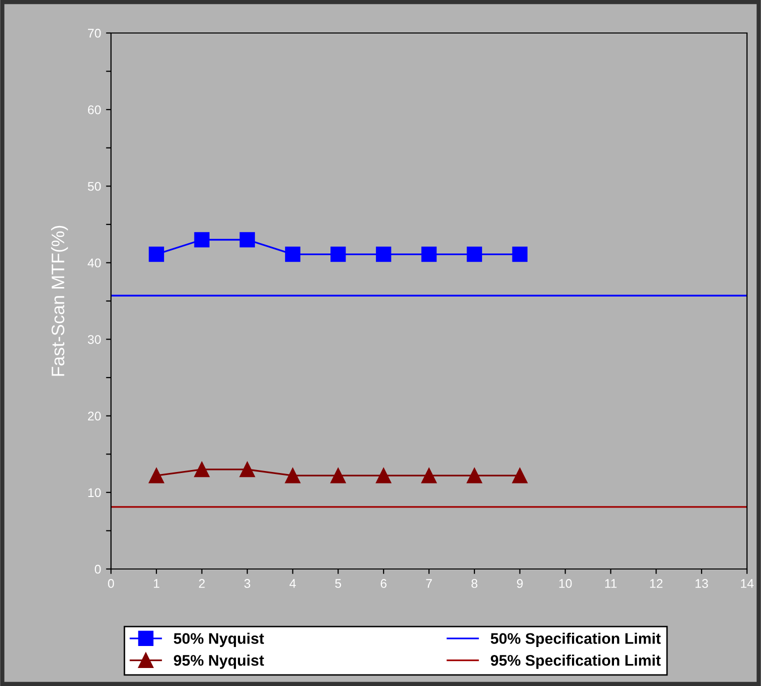  I want to click on x-tick-label: 2, so click(202, 583).